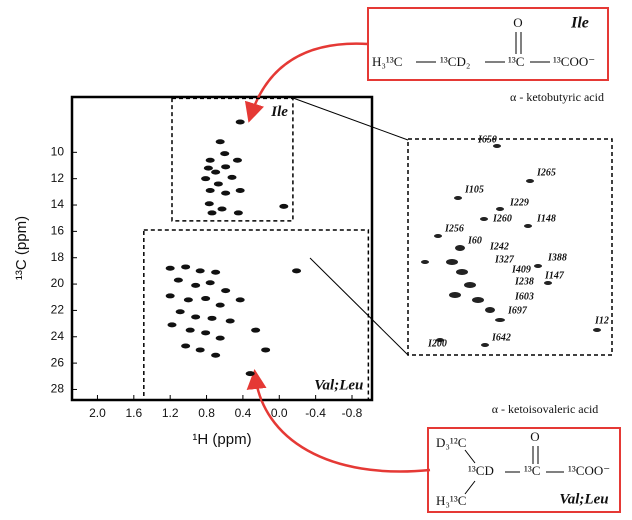 Image resolution: width=632 pixels, height=520 pixels. What do you see at coordinates (133, 413) in the screenshot?
I see `x-tick-label: 1.6` at bounding box center [133, 413].